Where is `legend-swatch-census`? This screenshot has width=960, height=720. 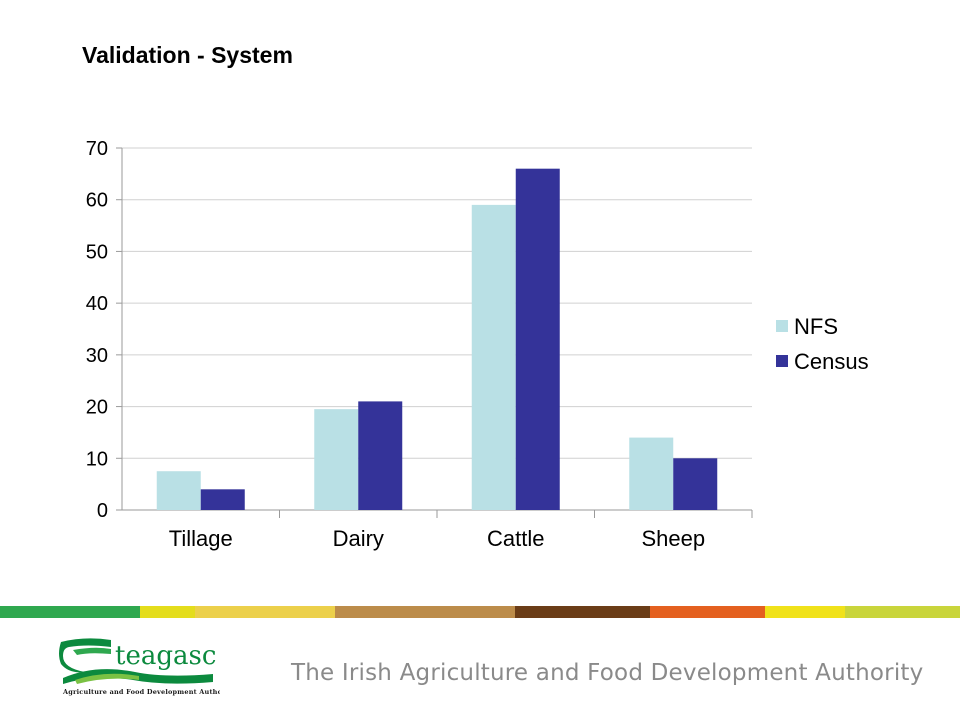
legend-swatch-census is located at coordinates (782, 361).